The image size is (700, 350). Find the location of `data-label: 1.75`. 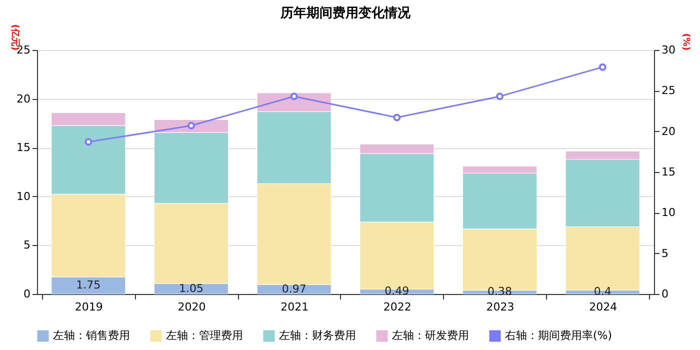

data-label: 1.75 is located at coordinates (88, 285).